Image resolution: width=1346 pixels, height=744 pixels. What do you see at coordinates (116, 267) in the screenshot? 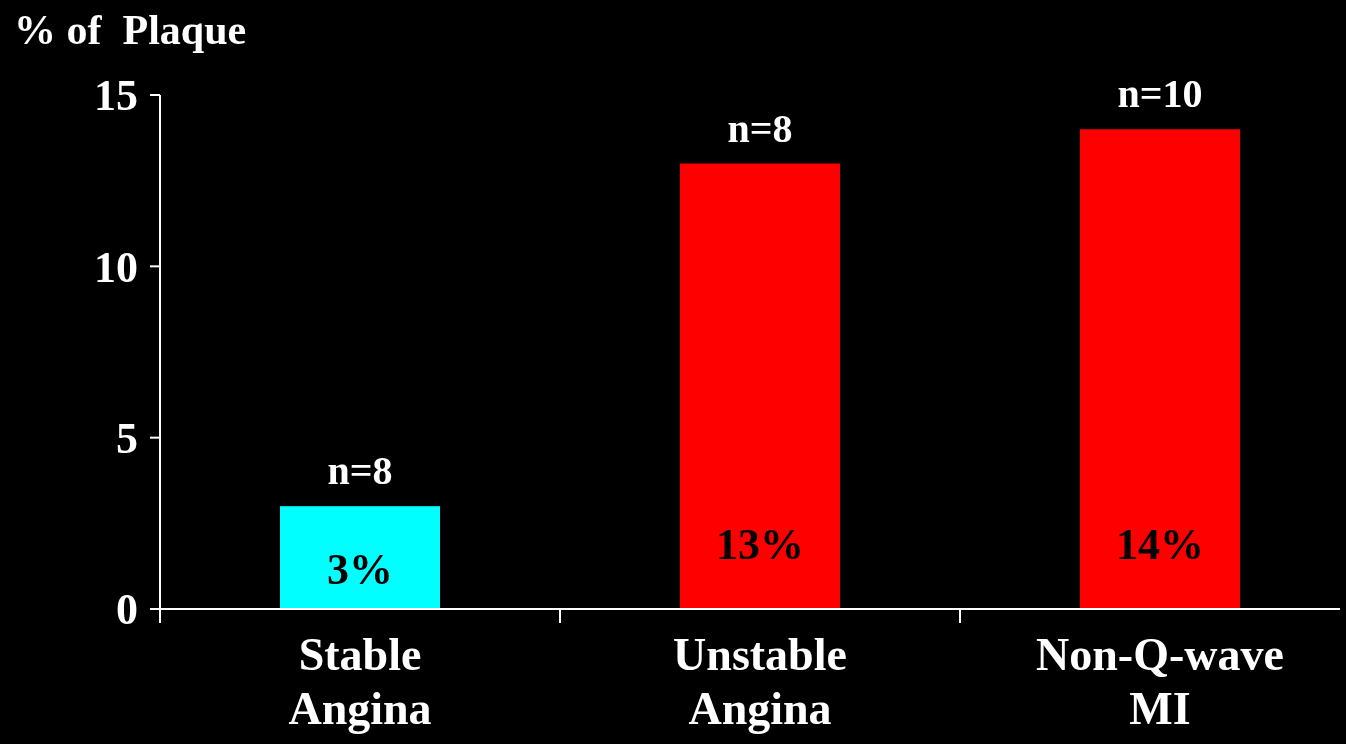
I see `y-tick-label: 10` at bounding box center [116, 267].